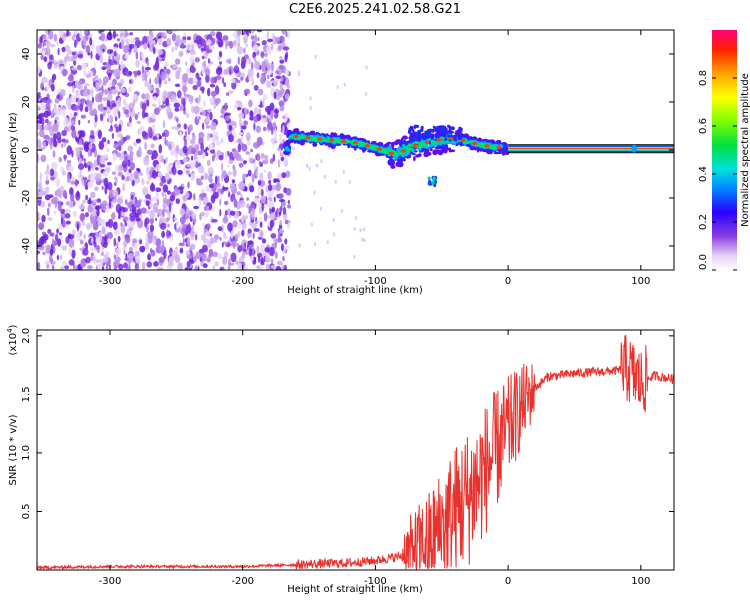  Describe the element at coordinates (451, 138) in the screenshot. I see `ridge-peak` at that location.